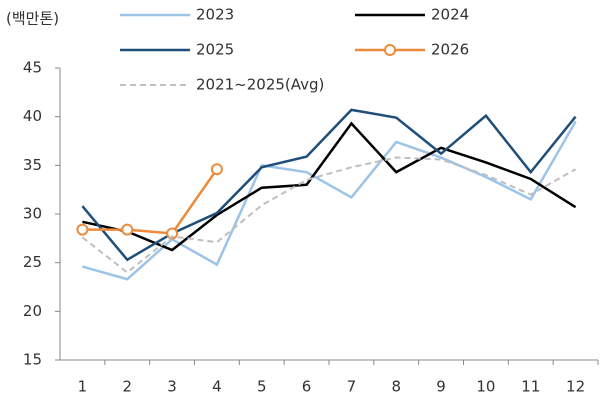 This screenshot has width=603, height=403. Describe the element at coordinates (32, 116) in the screenshot. I see `y-tick-label: 40` at that location.